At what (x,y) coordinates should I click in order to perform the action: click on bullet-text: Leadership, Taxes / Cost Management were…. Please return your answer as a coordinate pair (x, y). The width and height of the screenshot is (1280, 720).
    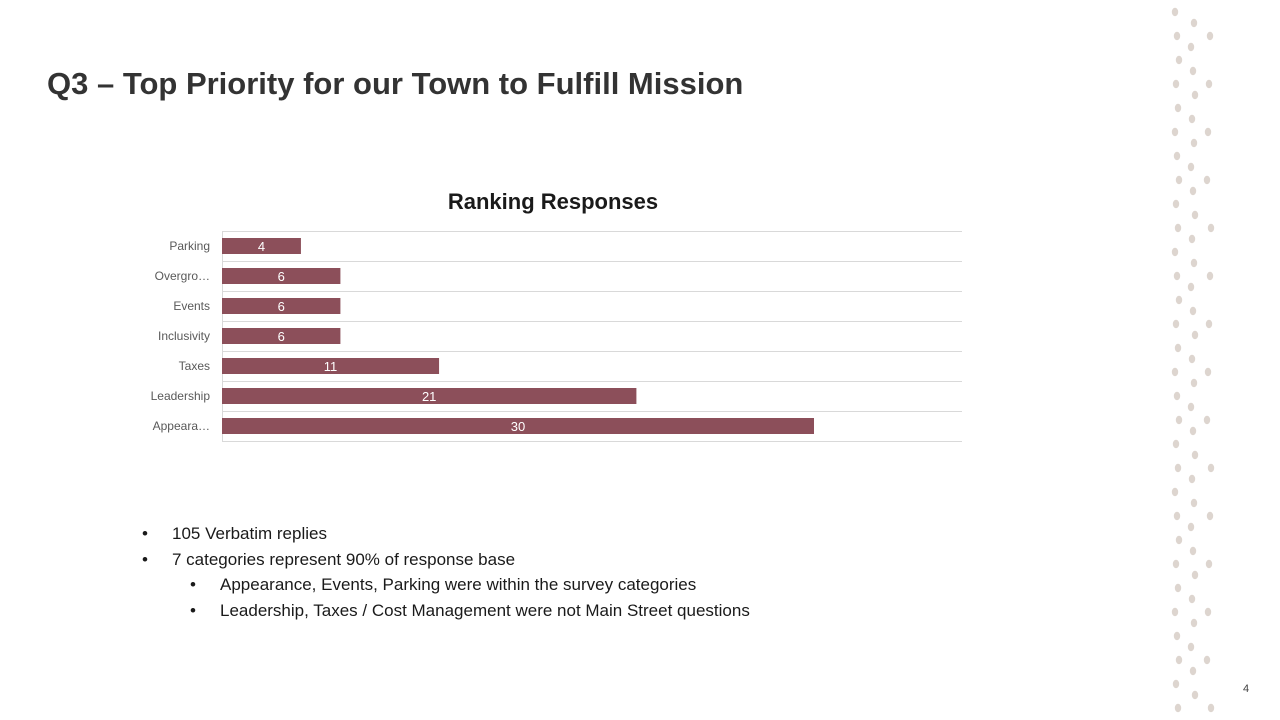
    Looking at the image, I should click on (485, 610).